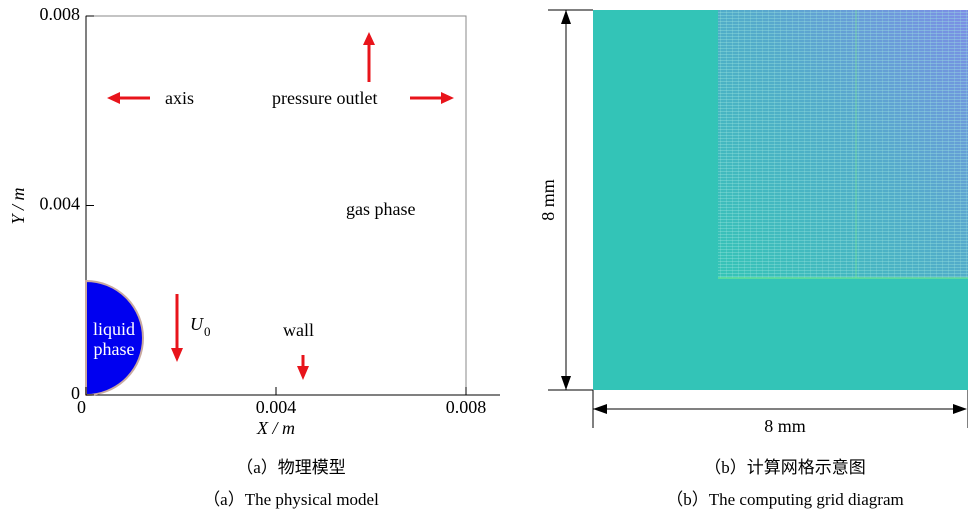 The width and height of the screenshot is (968, 525). I want to click on annotation: axis, so click(179, 98).